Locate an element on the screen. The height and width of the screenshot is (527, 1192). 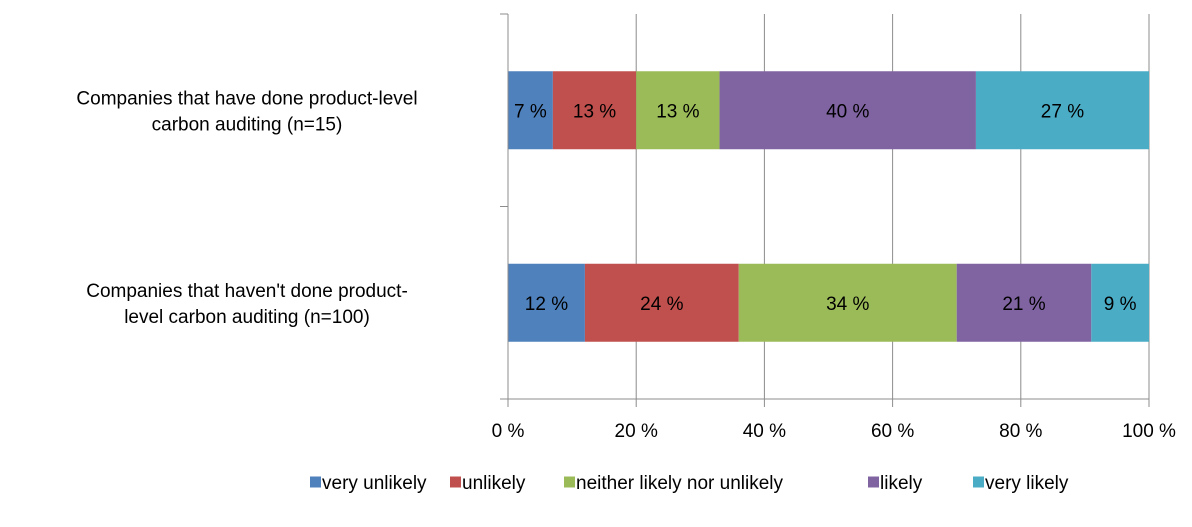
data-label: 7 % is located at coordinates (530, 111).